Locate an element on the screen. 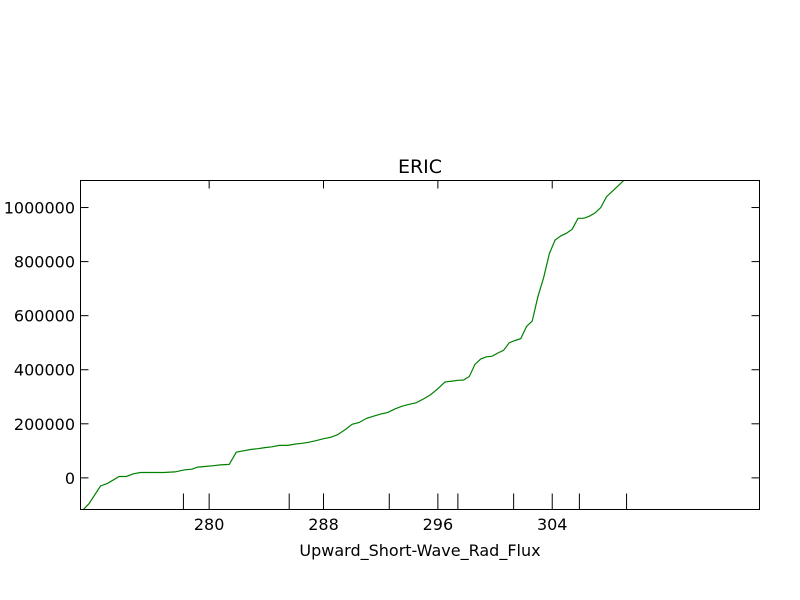  chart-title: ERIC is located at coordinates (420, 167).